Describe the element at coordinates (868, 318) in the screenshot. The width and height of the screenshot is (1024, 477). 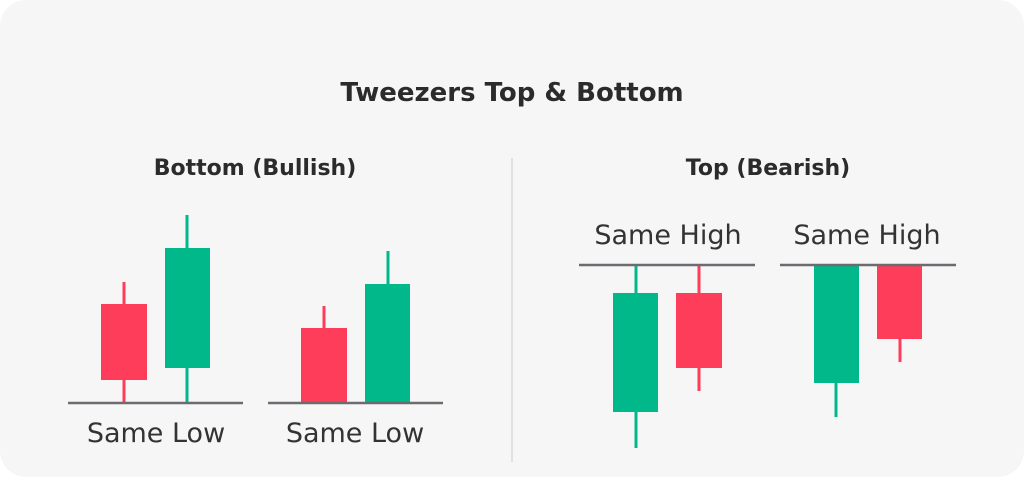
I see `top-pattern-2: Same High` at that location.